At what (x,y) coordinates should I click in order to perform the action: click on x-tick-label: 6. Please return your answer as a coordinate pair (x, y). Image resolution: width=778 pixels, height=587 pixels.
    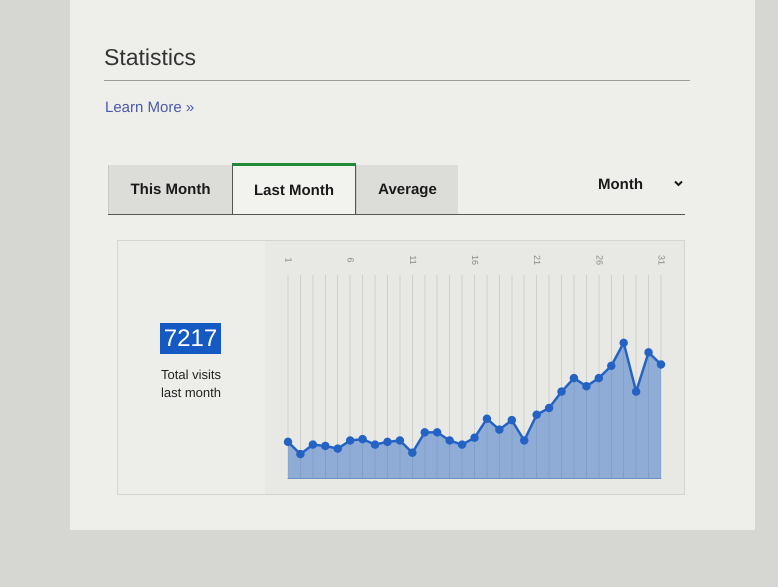
    Looking at the image, I should click on (351, 260).